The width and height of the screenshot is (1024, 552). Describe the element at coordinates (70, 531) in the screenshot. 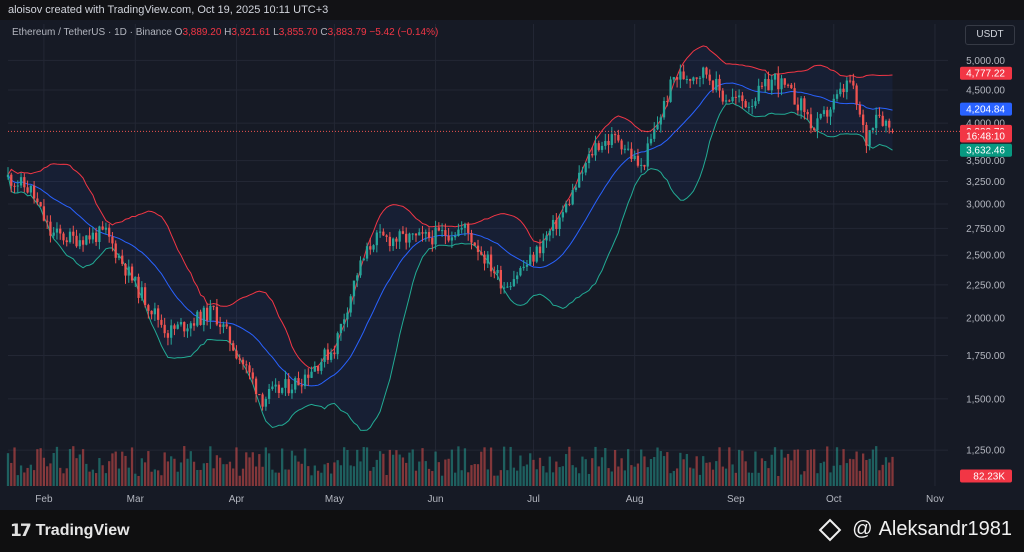

I see `tradingview-logo: 17 TradingView` at that location.